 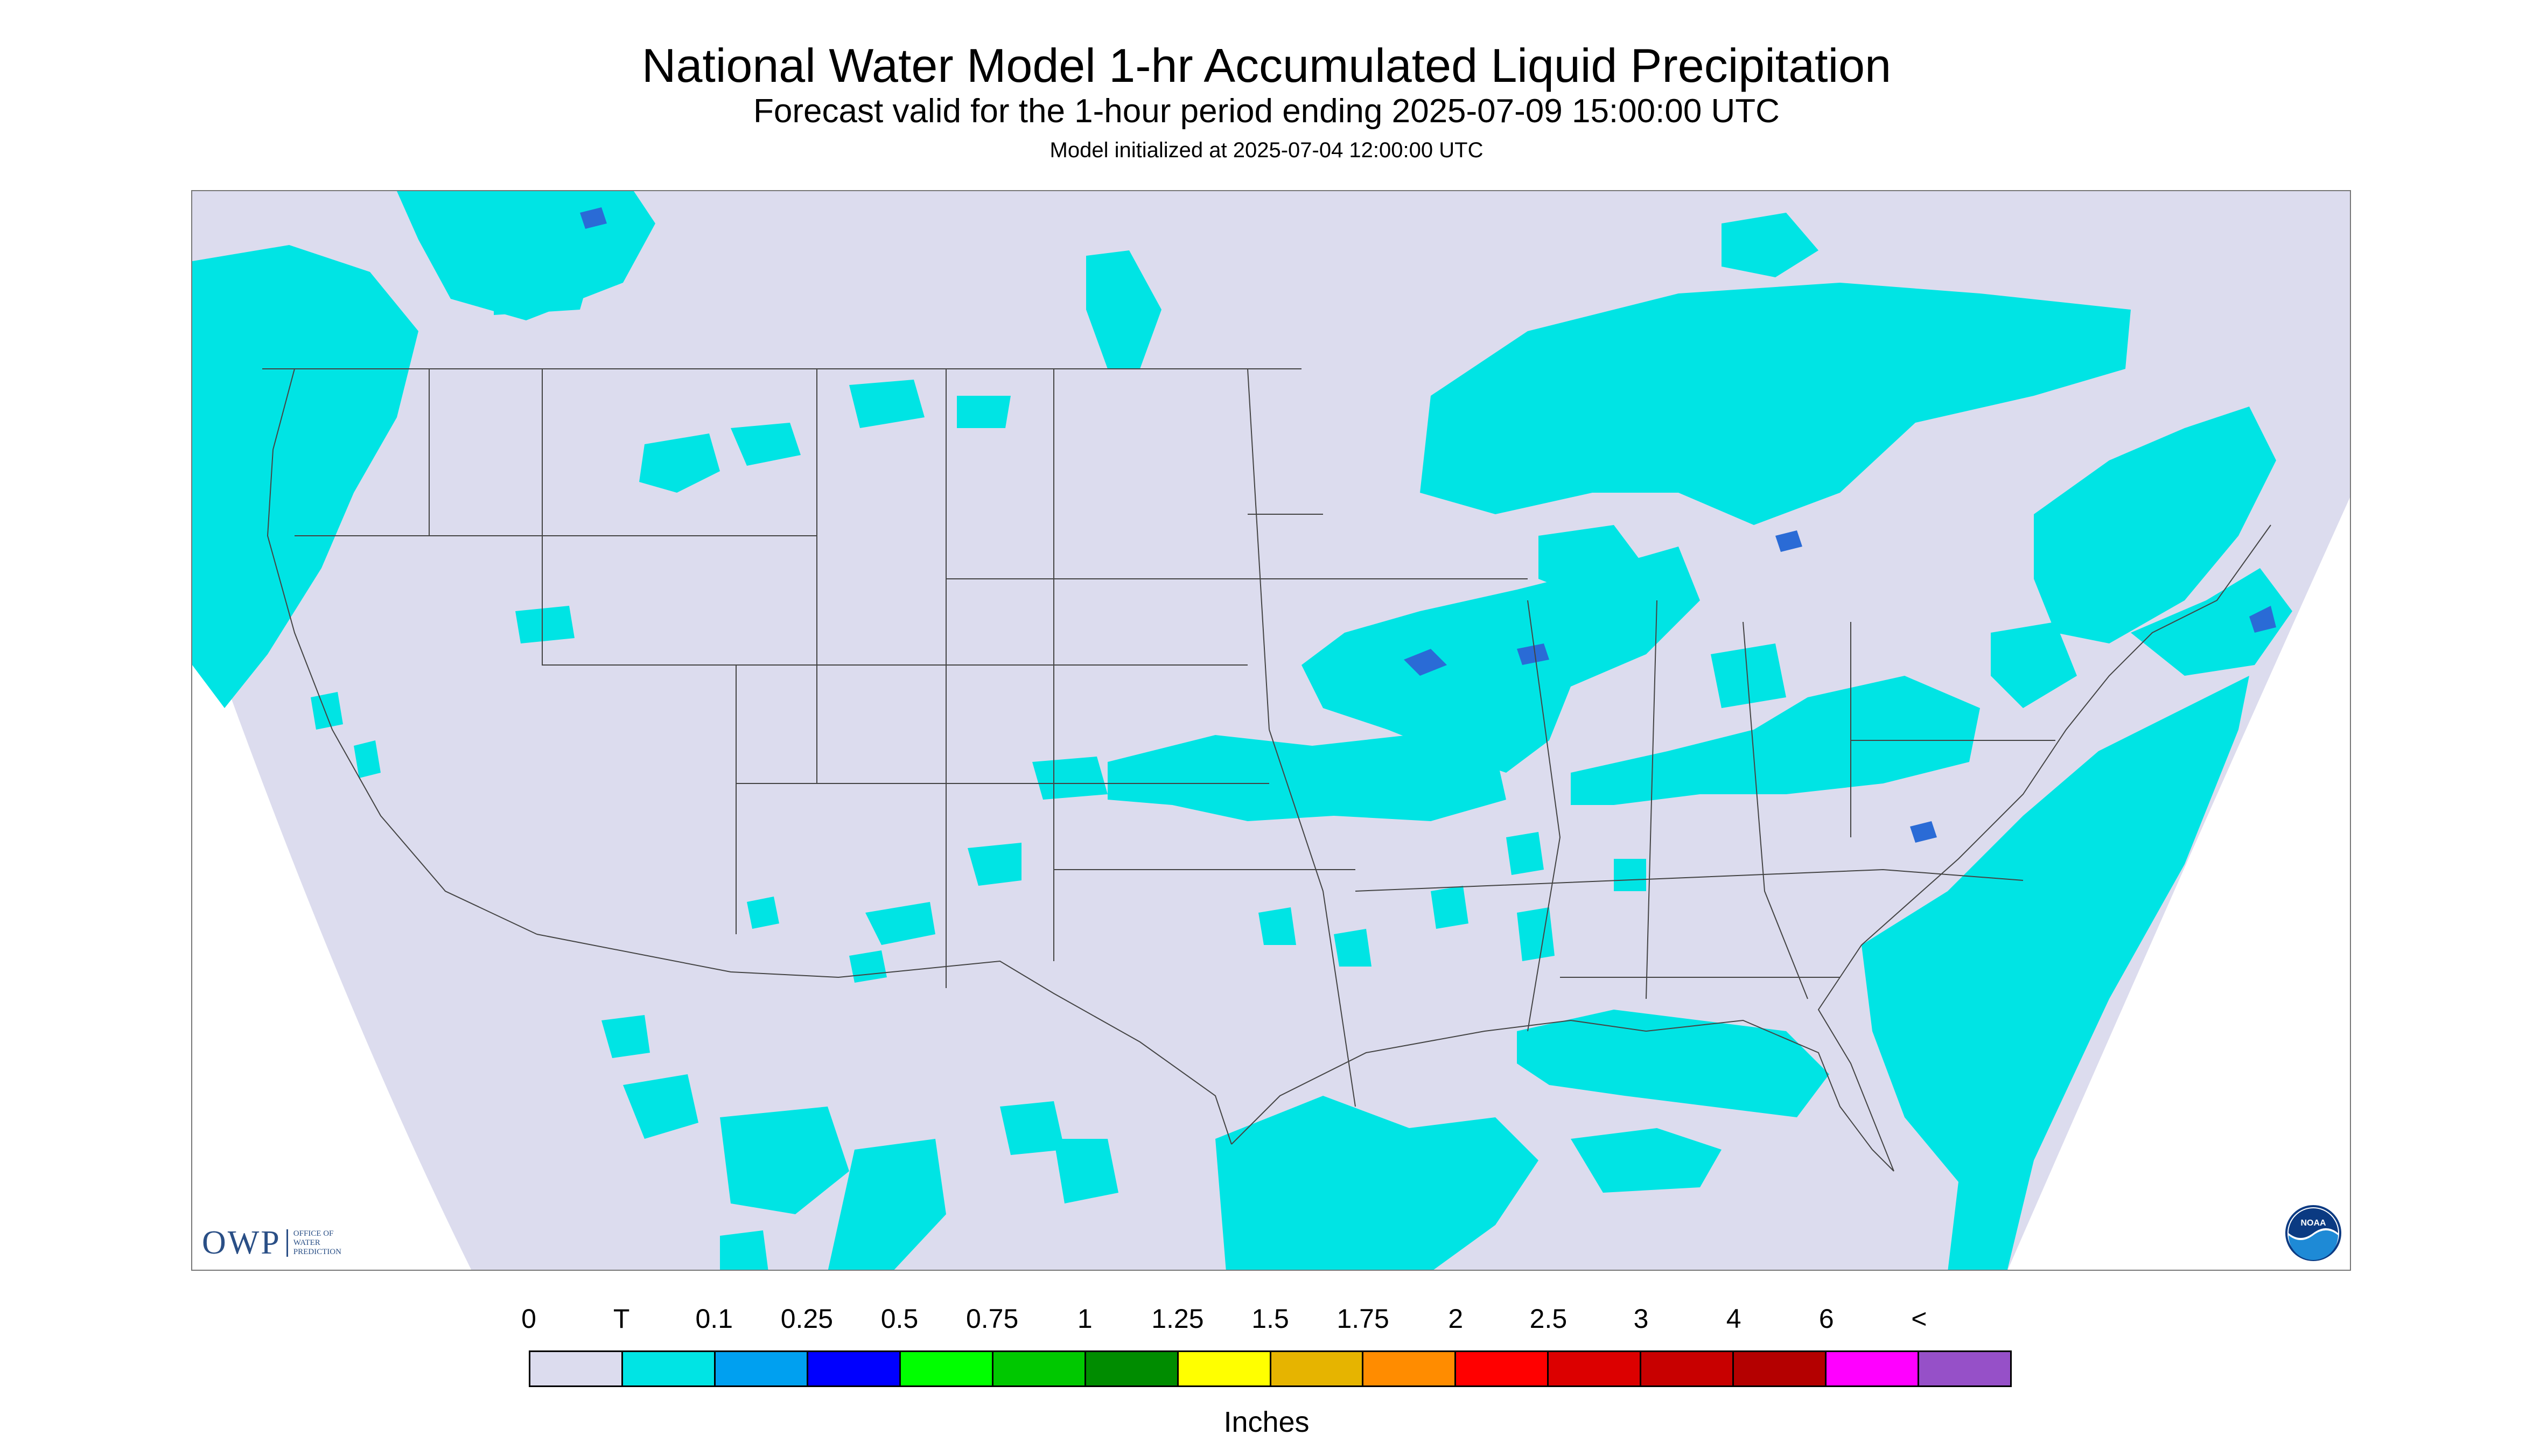 What do you see at coordinates (317, 1252) in the screenshot?
I see `owp-sub-line-3: Prediction` at bounding box center [317, 1252].